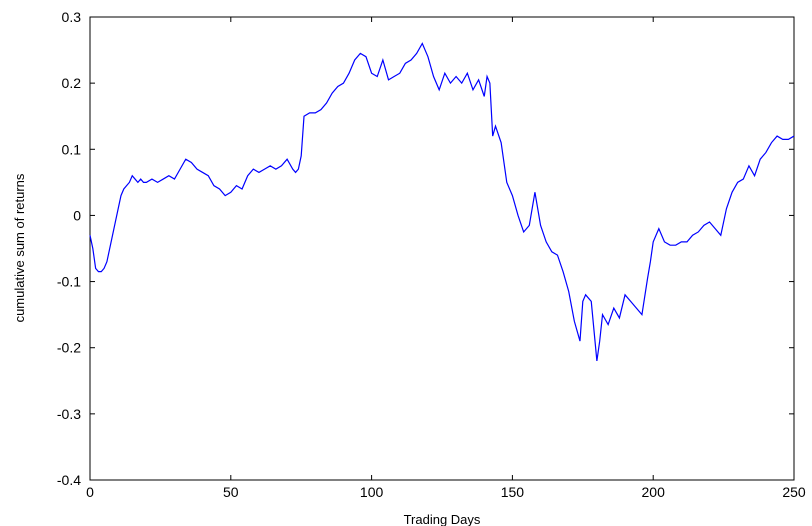  I want to click on x-tick-label: 150, so click(513, 492).